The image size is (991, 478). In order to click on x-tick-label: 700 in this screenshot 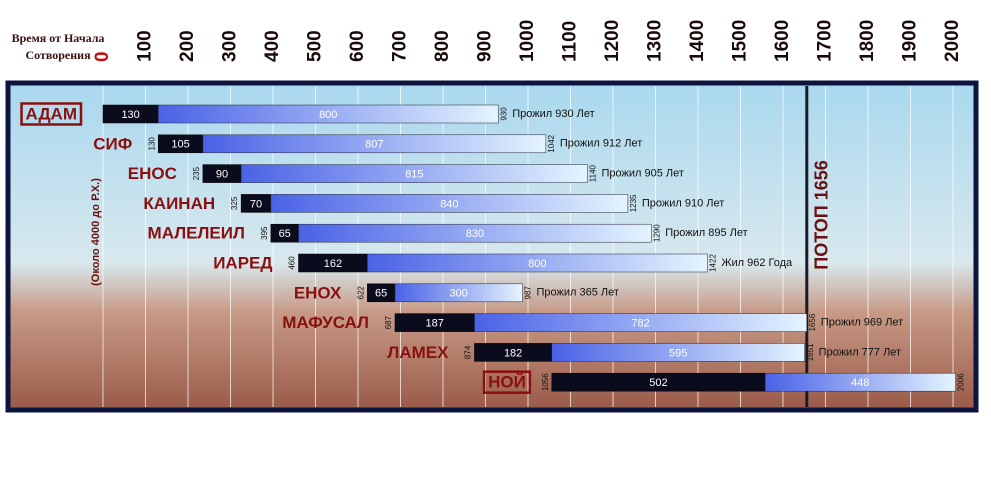, I will do `click(400, 46)`.